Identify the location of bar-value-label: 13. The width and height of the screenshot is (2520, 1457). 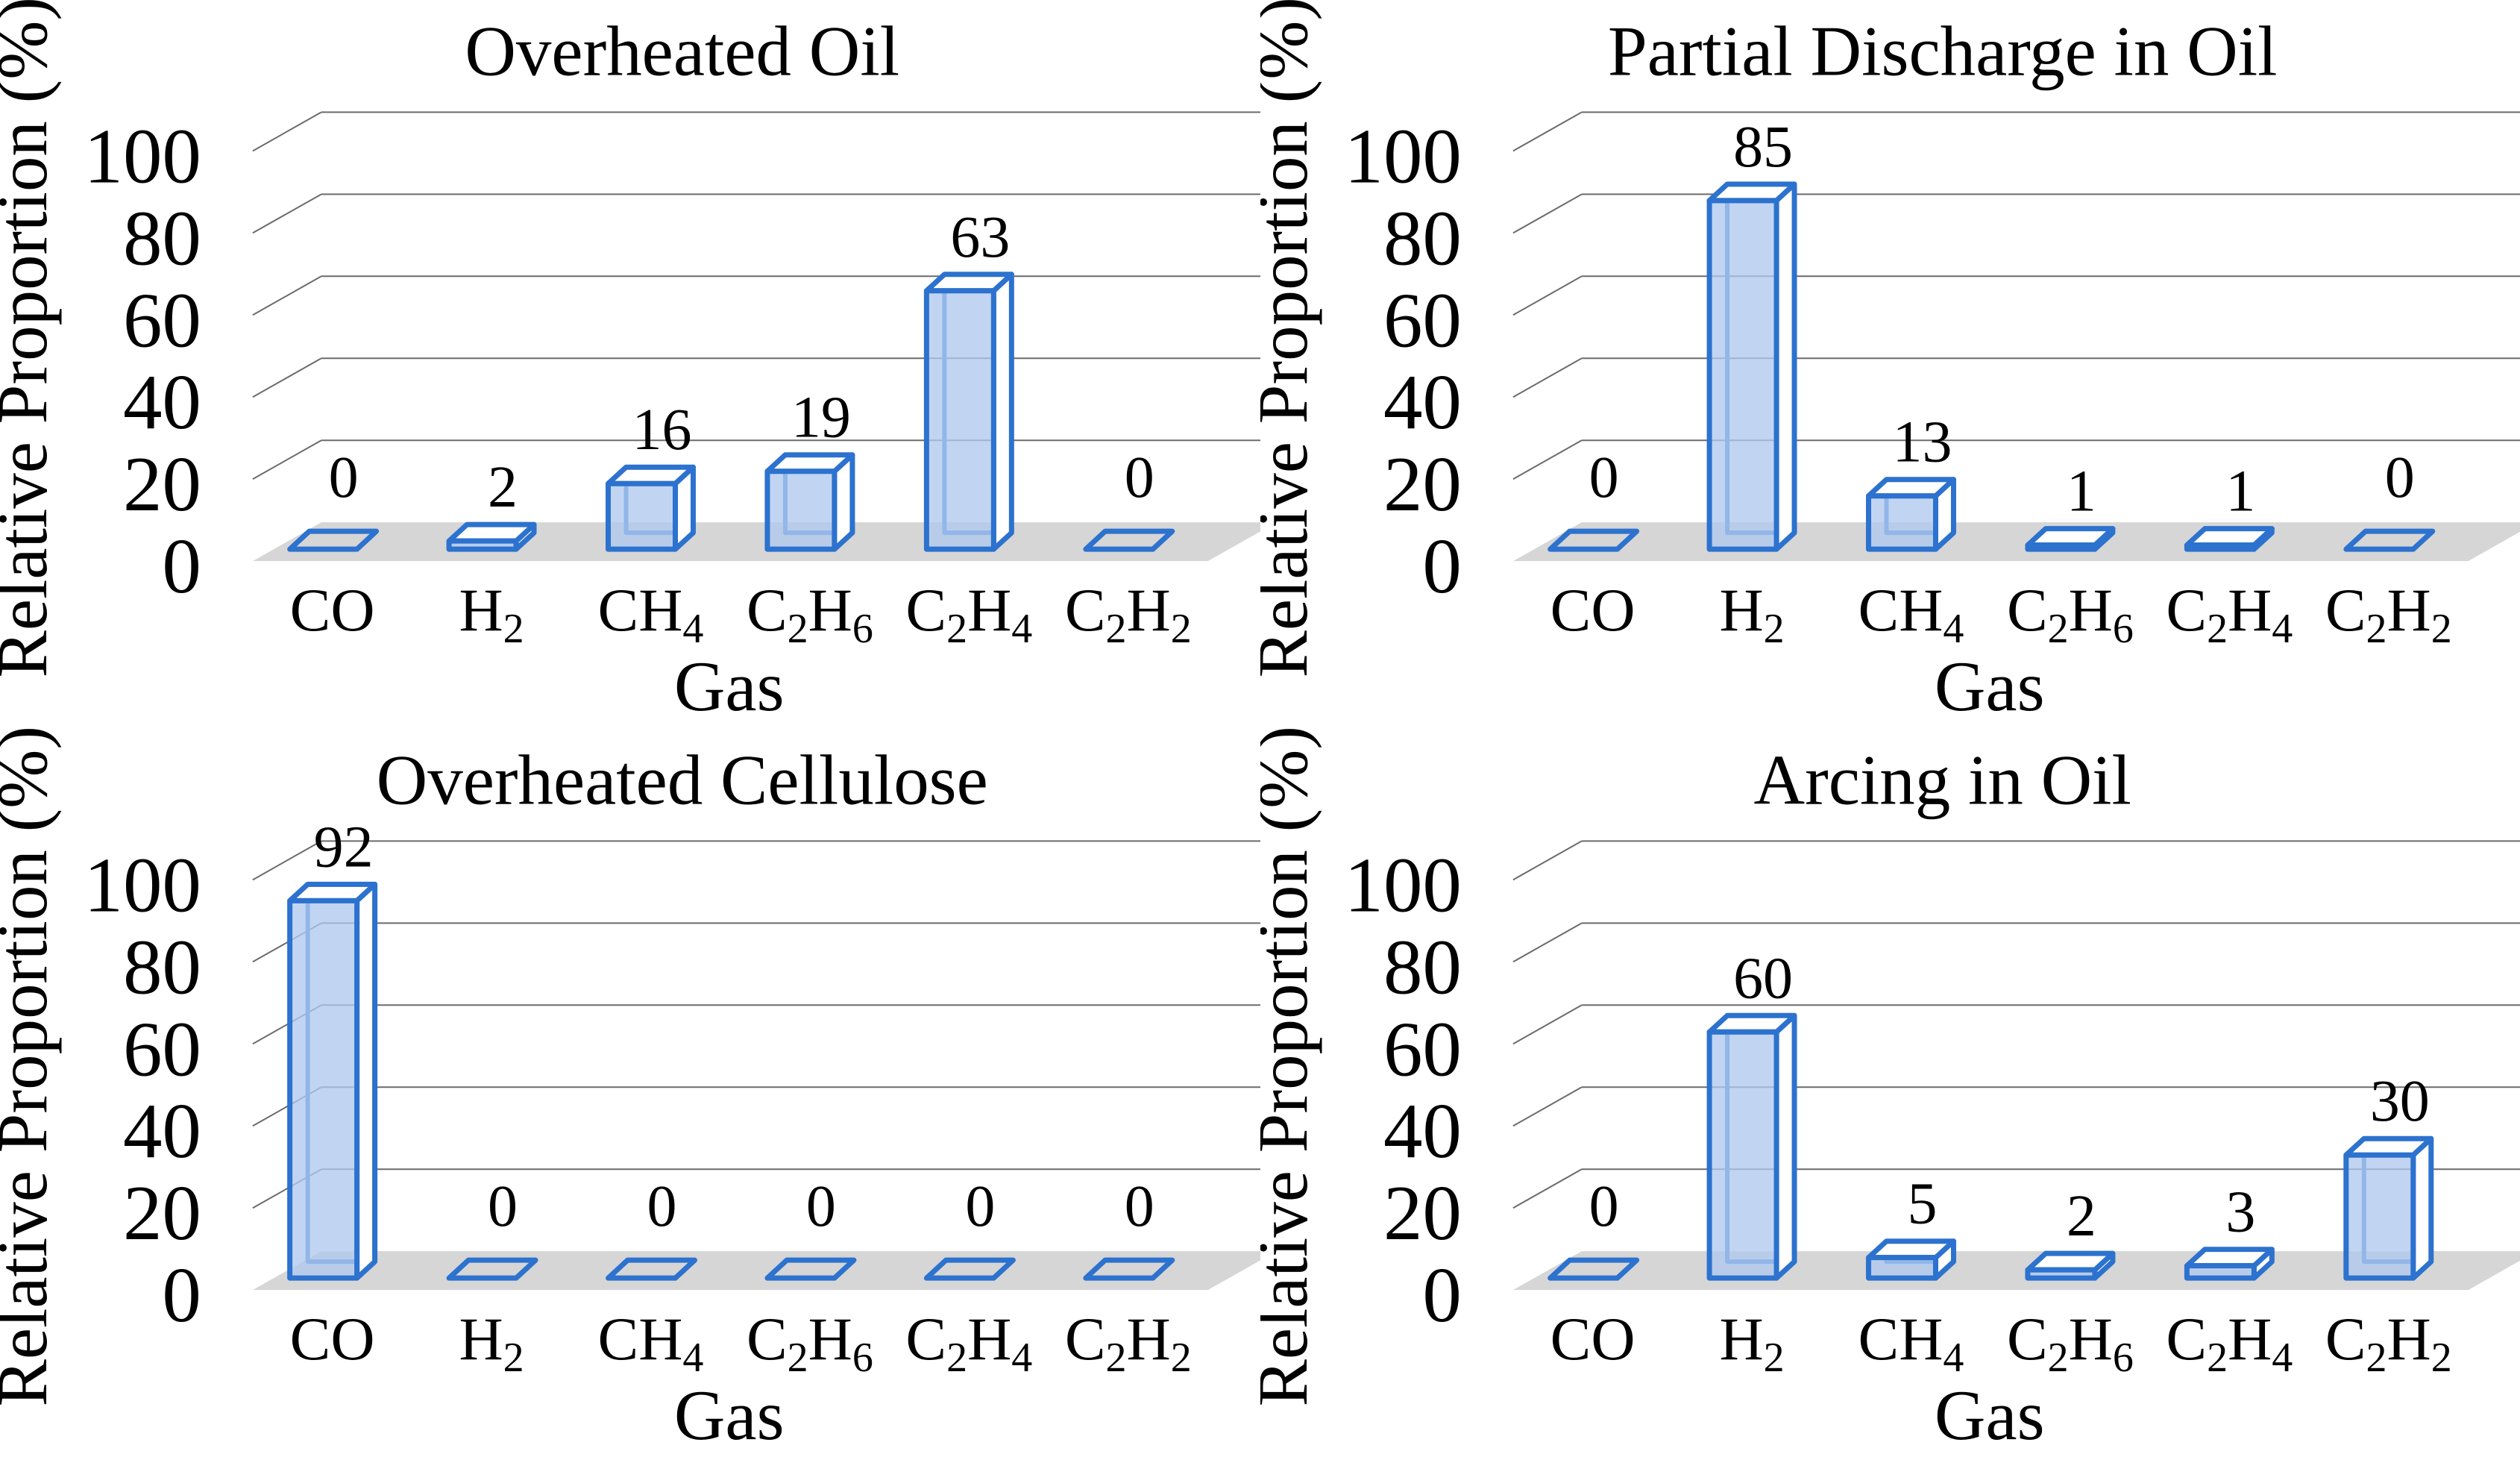
(1922, 442).